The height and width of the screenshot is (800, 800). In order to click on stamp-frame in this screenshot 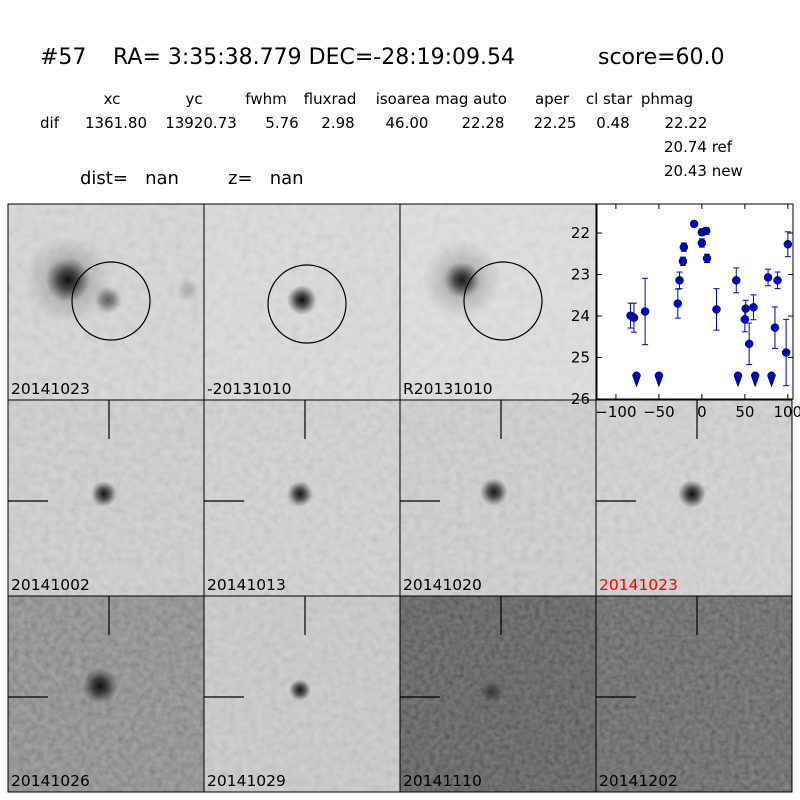, I will do `click(694, 694)`.